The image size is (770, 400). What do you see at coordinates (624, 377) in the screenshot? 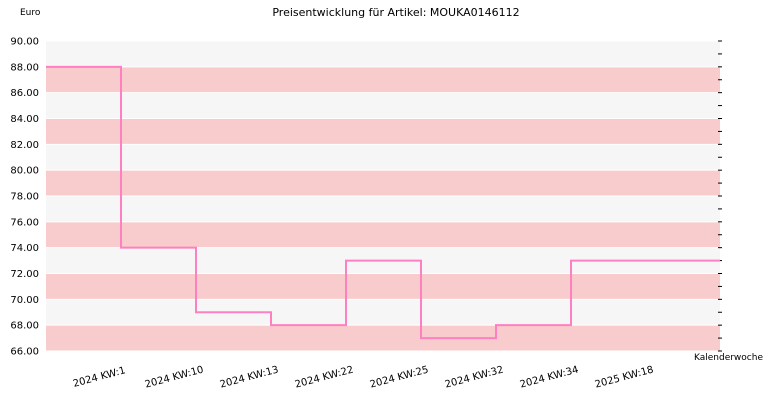
I see `x-tick-label: 2025 KW:18` at bounding box center [624, 377].